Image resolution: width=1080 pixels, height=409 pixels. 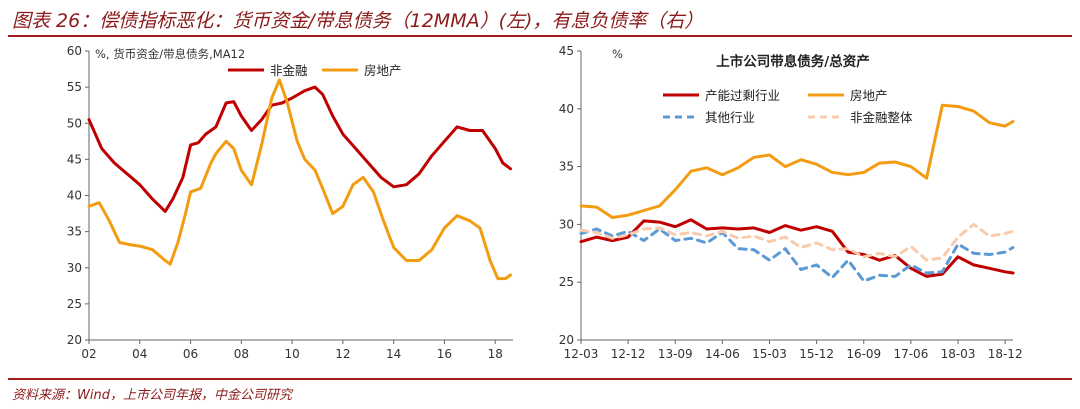 What do you see at coordinates (792, 61) in the screenshot?
I see `chart-title: 上市公司带息债务/总资产` at bounding box center [792, 61].